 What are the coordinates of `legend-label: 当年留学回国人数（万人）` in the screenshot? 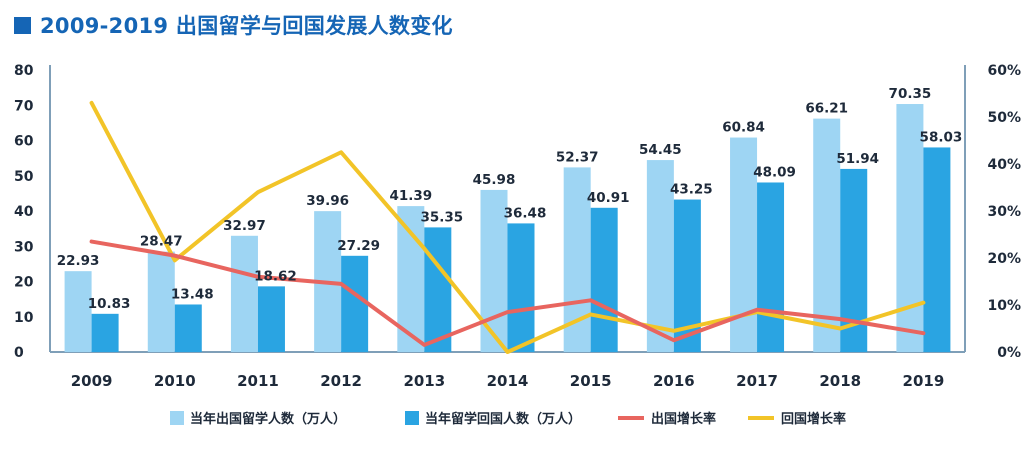 It's located at (503, 419).